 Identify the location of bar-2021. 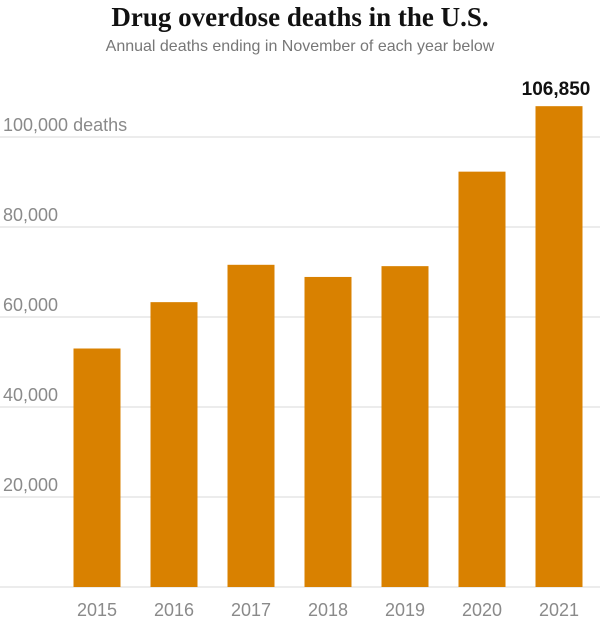
(559, 347).